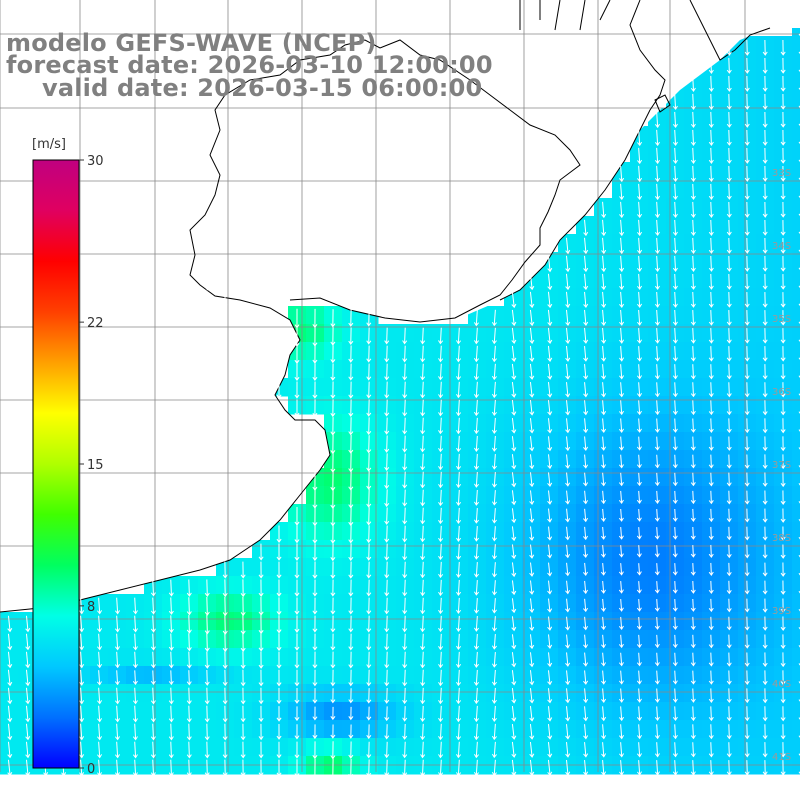 This screenshot has width=800, height=800. I want to click on colorbar-unit: [m/s], so click(49, 144).